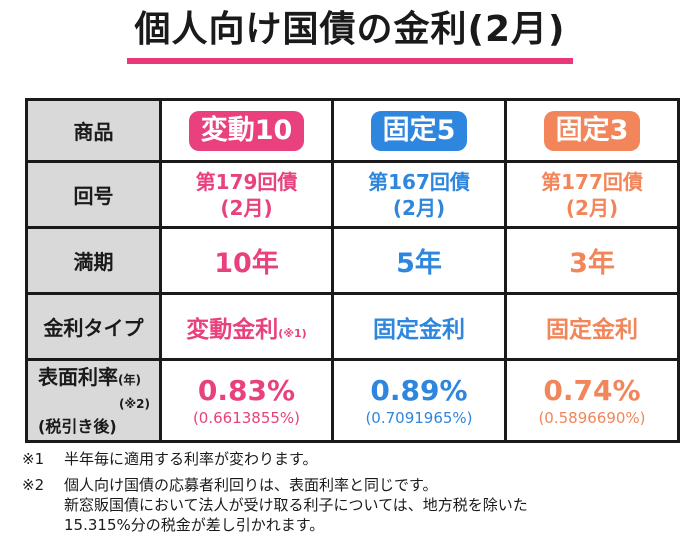  I want to click on footnote-1: ※1 半年毎に適用する利率が変わります。, so click(357, 459).